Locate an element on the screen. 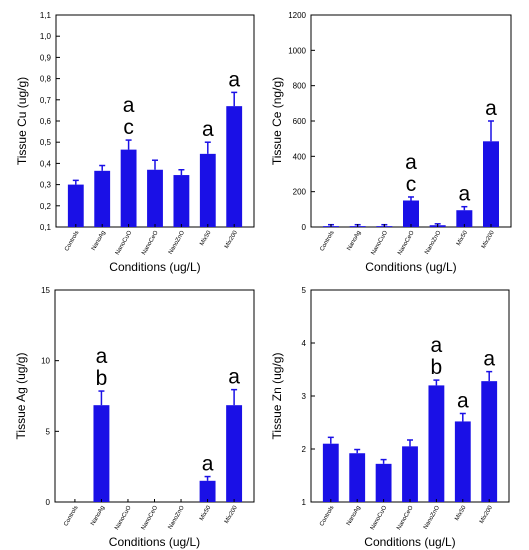 This screenshot has width=529, height=550. y-tick-label: 0,3 is located at coordinates (46, 185).